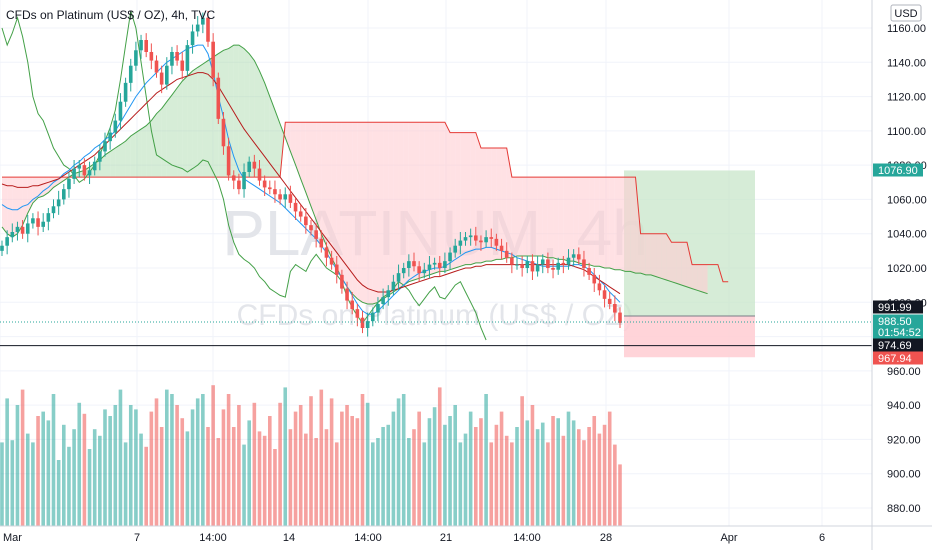  I want to click on time-axis: Mar 7 14:00 14 14:00 21 14:00 28 Apr 6, so click(414, 538).